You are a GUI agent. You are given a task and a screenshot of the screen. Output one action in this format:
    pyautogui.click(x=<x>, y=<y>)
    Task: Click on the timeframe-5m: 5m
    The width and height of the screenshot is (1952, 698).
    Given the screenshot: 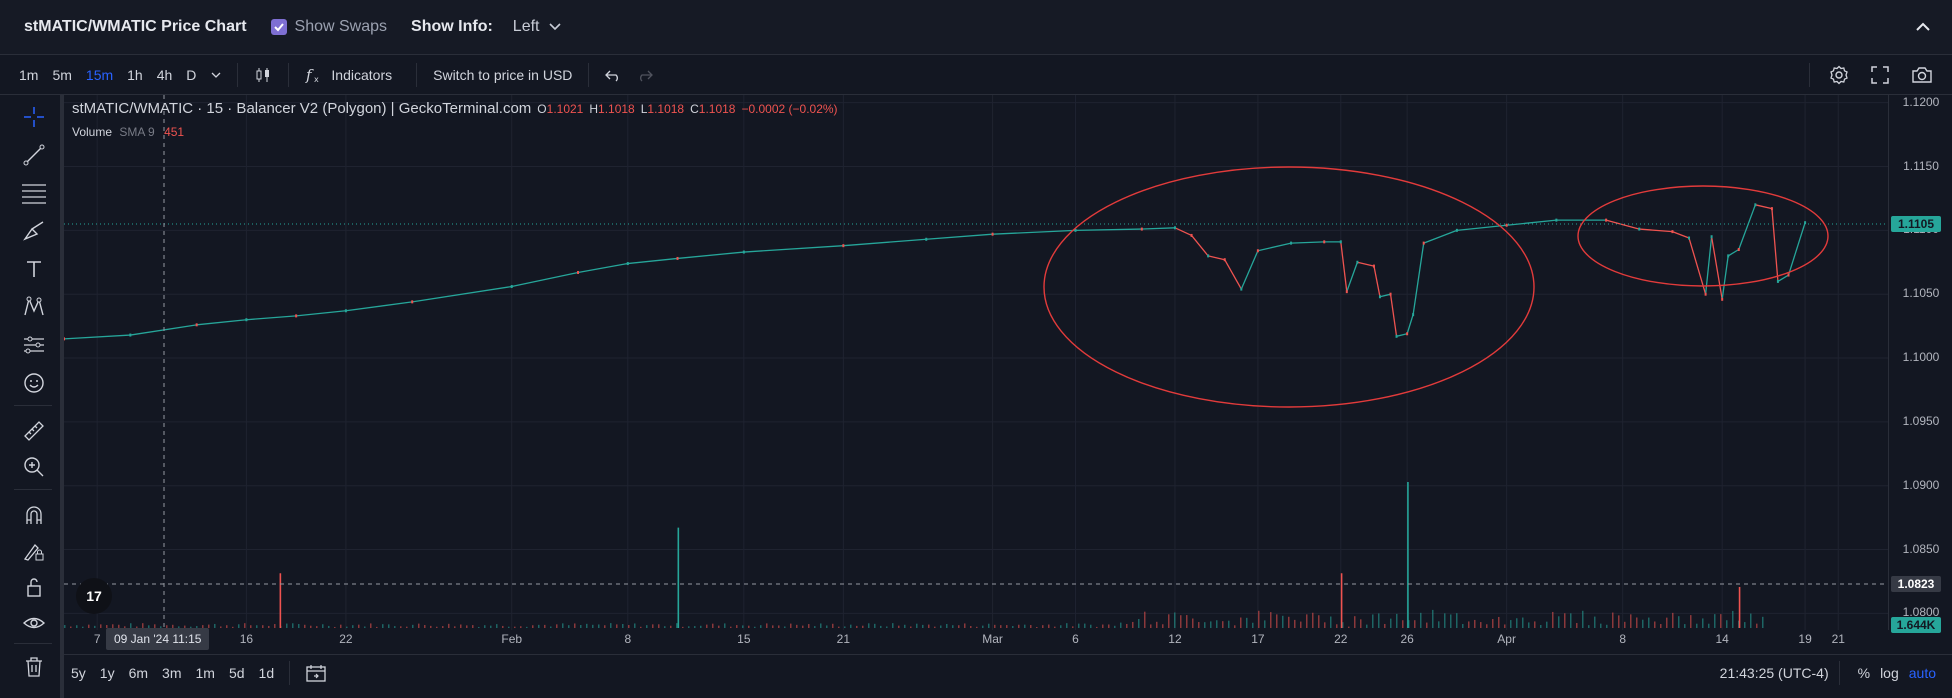 What is the action you would take?
    pyautogui.click(x=62, y=74)
    